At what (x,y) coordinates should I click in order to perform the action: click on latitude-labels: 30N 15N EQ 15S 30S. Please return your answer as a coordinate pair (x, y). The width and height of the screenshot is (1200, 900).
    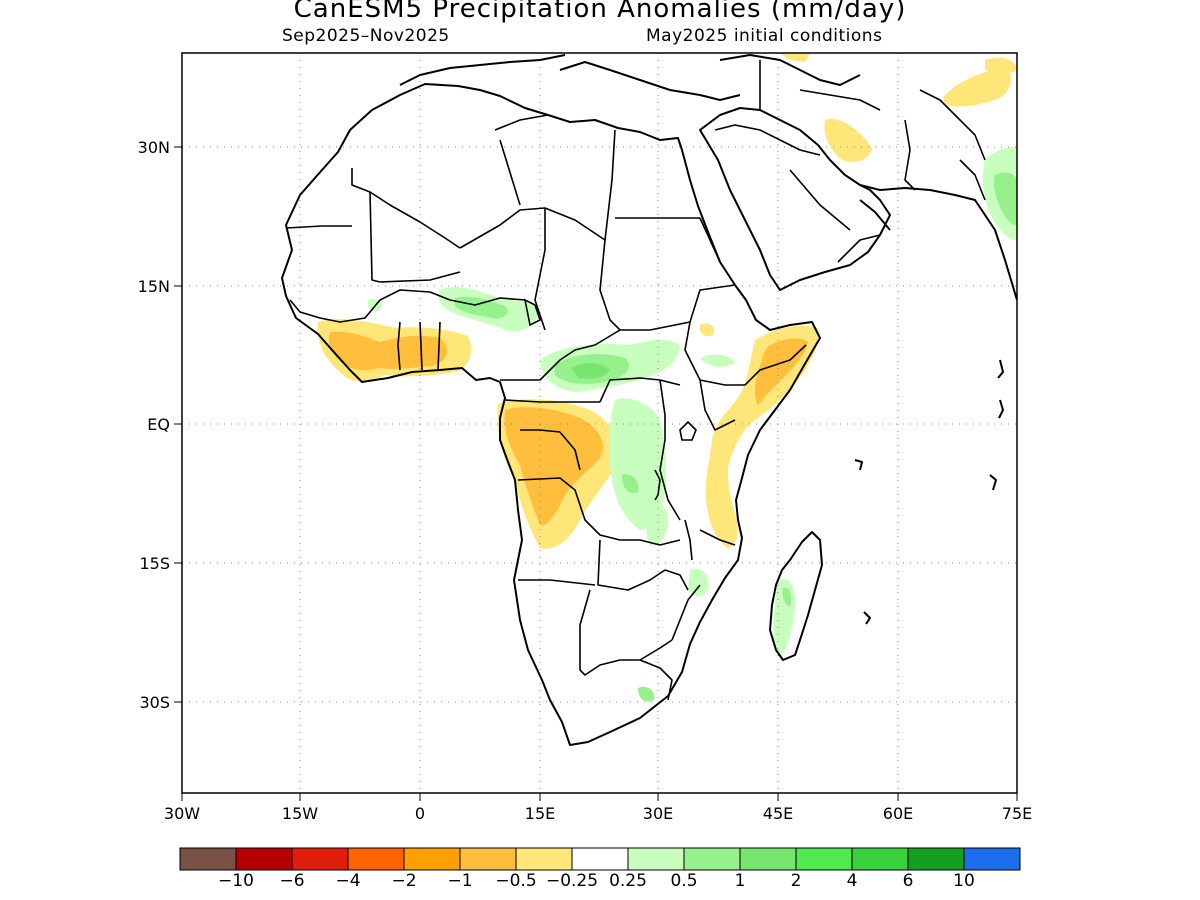
    Looking at the image, I should click on (154, 425).